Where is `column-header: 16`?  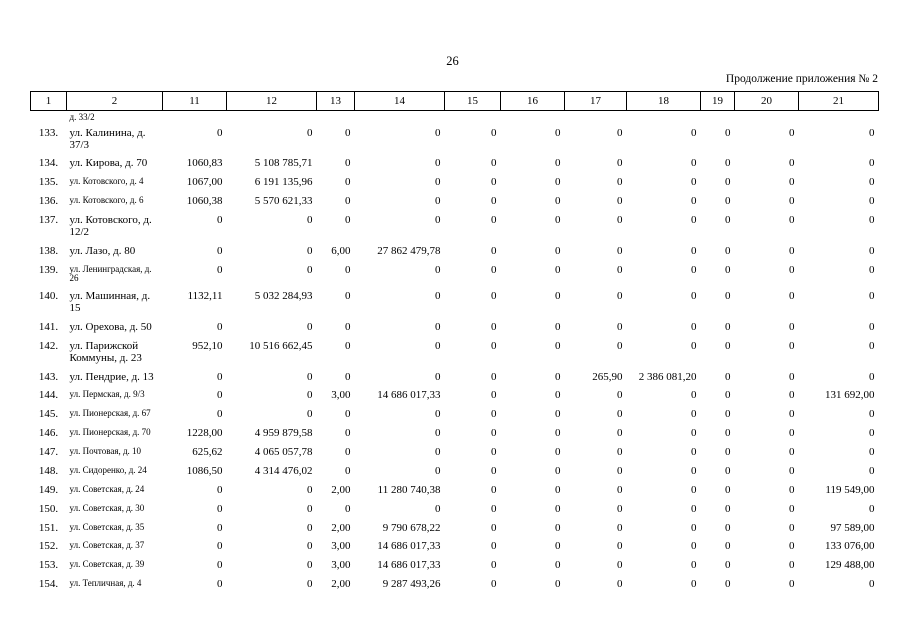
column-header: 16 is located at coordinates (532, 101).